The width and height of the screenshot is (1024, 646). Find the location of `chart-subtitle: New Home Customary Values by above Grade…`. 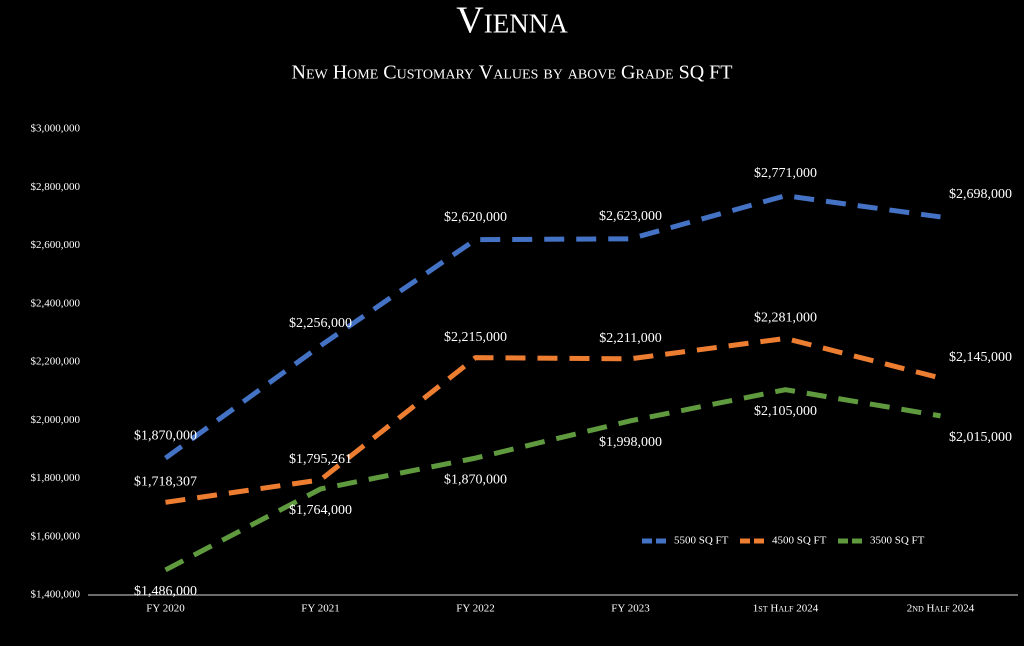

chart-subtitle: New Home Customary Values by above Grade… is located at coordinates (512, 73).